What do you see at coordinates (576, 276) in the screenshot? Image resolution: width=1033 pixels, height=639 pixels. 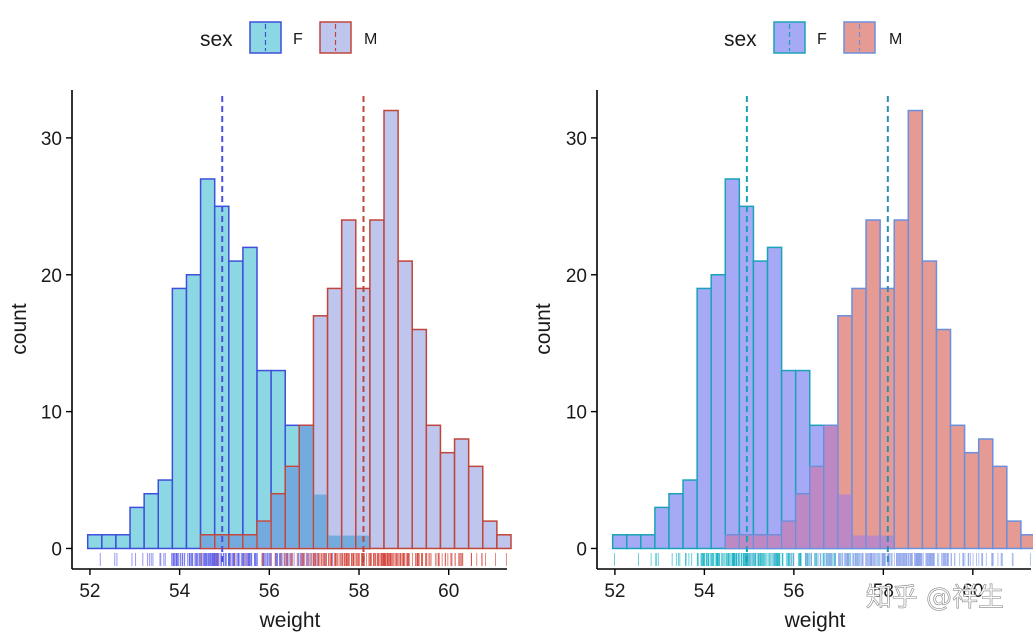 I see `right-y-tick-label: 20` at bounding box center [576, 276].